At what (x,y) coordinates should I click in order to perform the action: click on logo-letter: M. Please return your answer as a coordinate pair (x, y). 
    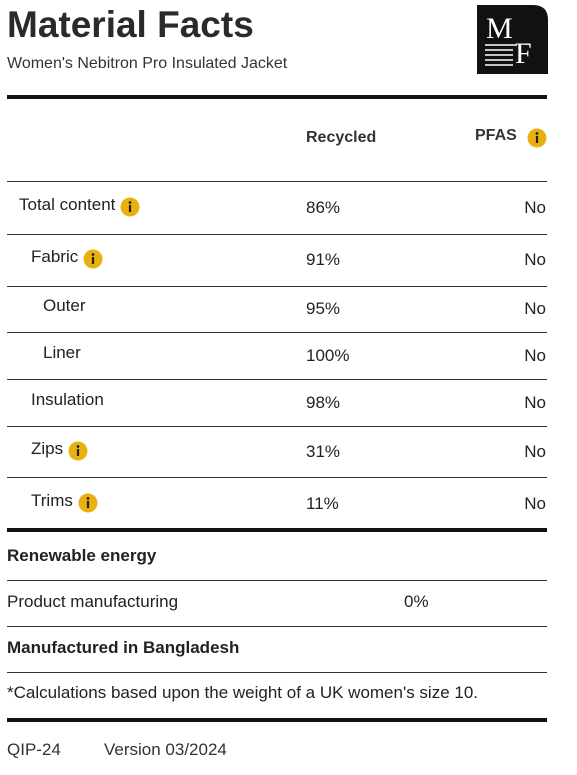
    Looking at the image, I should click on (499, 28).